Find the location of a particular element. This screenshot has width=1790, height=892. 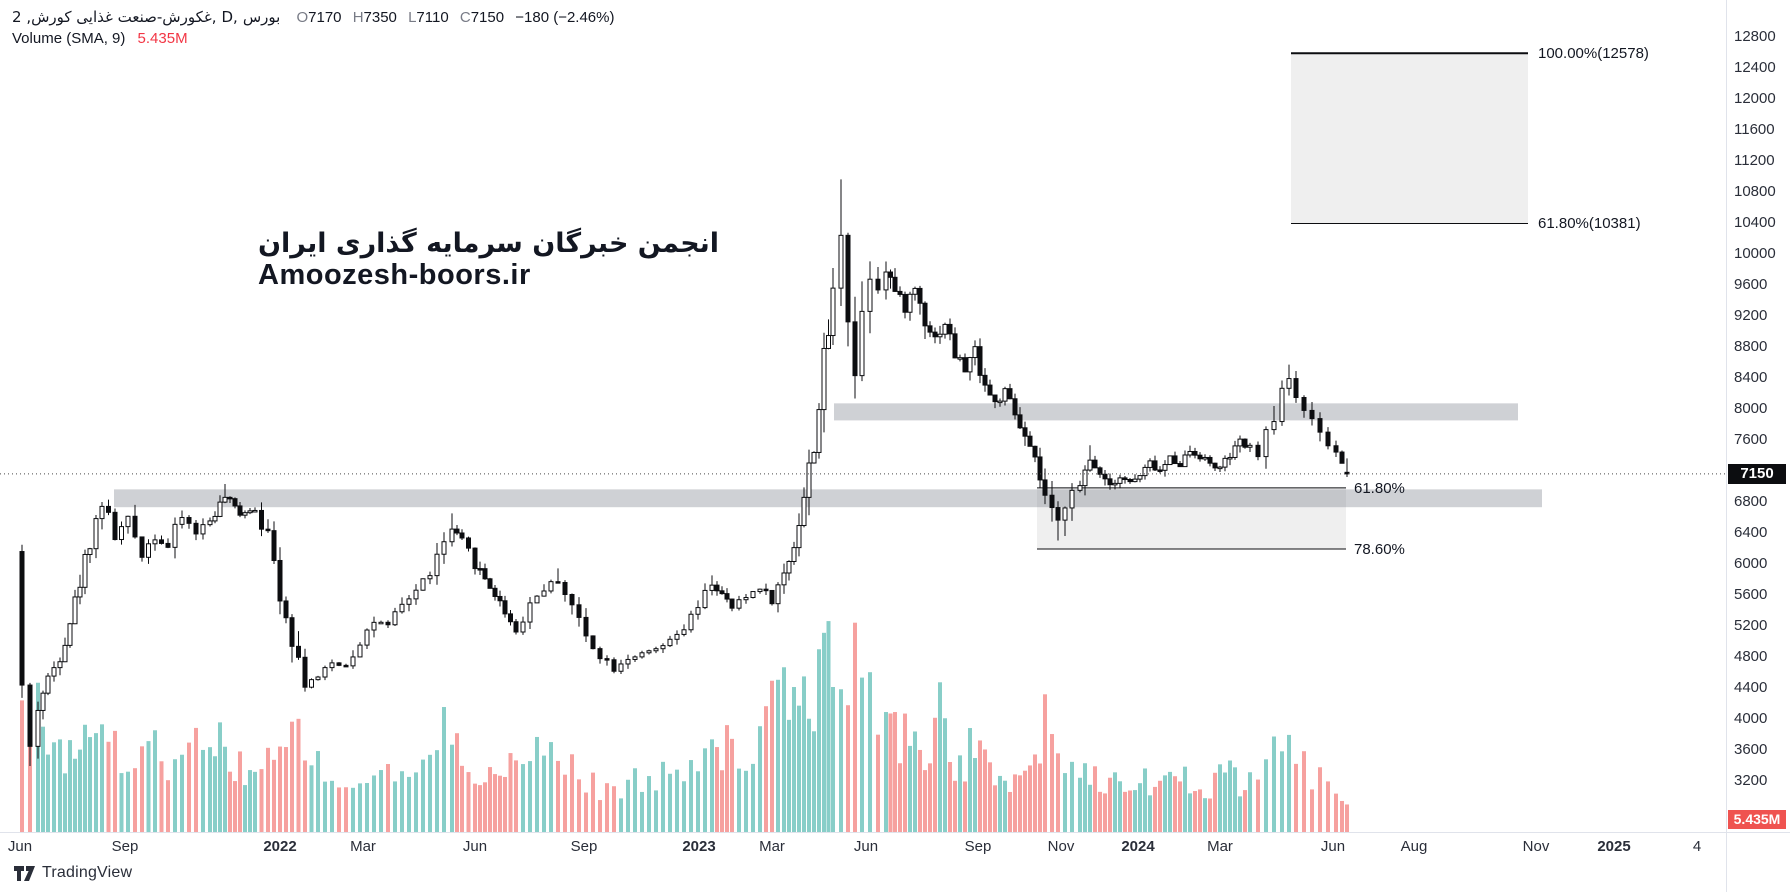

tradingview-logo: TradingView is located at coordinates (73, 873).